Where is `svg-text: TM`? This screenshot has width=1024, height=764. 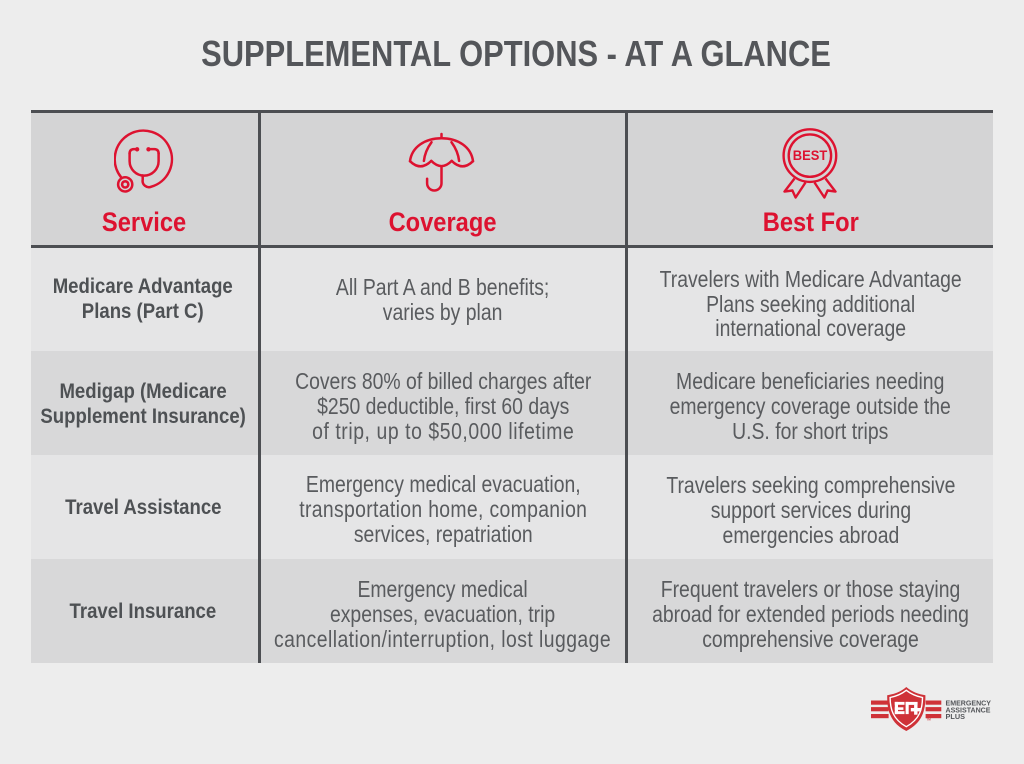 svg-text: TM is located at coordinates (928, 720).